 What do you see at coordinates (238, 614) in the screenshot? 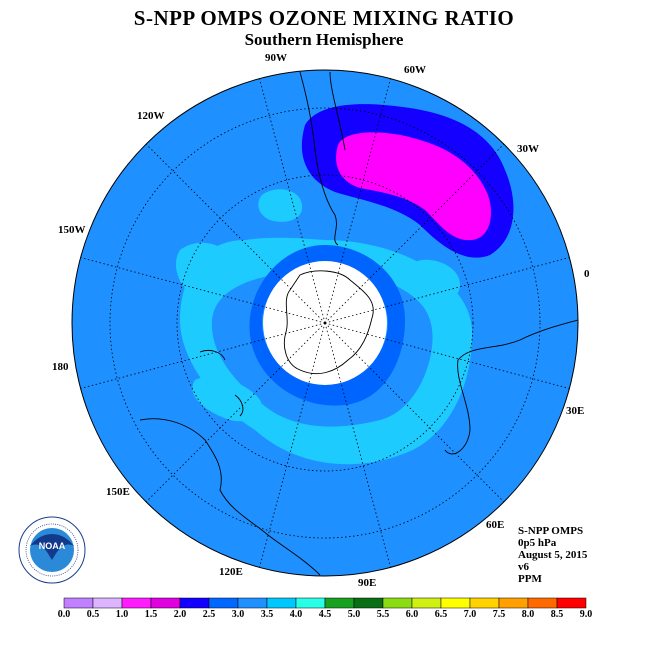
I see `colorbar-label: 3.0` at bounding box center [238, 614].